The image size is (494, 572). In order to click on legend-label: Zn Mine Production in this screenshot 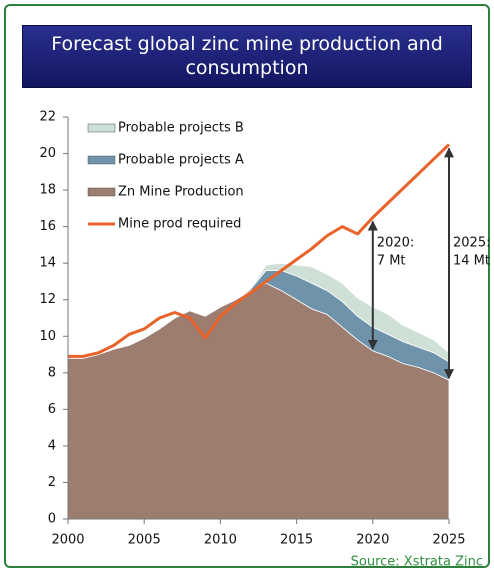, I will do `click(181, 192)`.